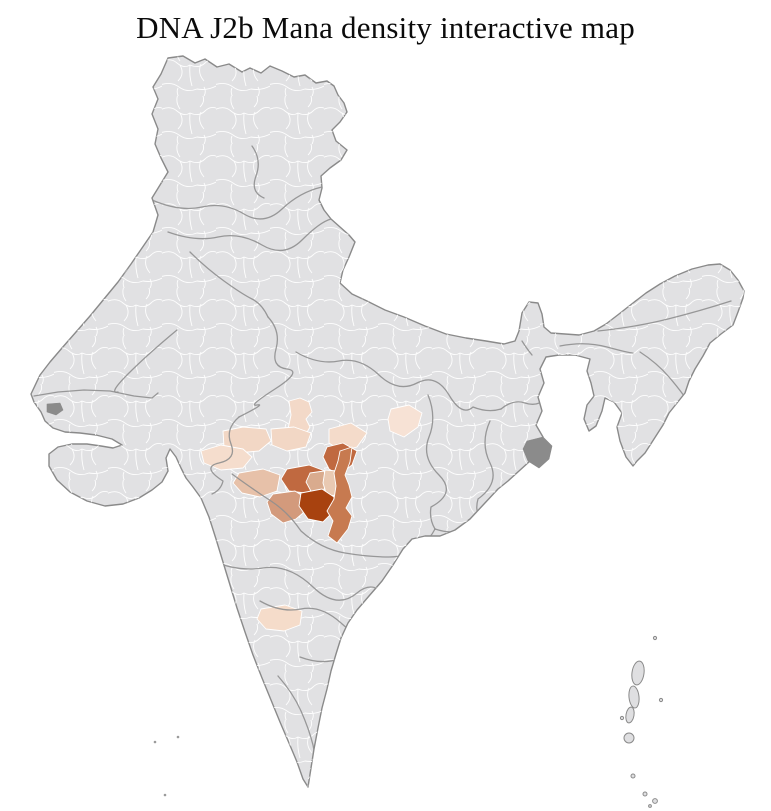  I want to click on district-center-core, so click(316, 505).